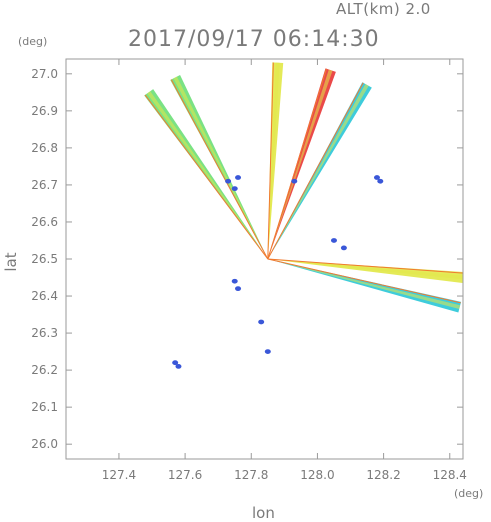 The width and height of the screenshot is (491, 522). What do you see at coordinates (44, 259) in the screenshot?
I see `y-tick-label: 26.5` at bounding box center [44, 259].